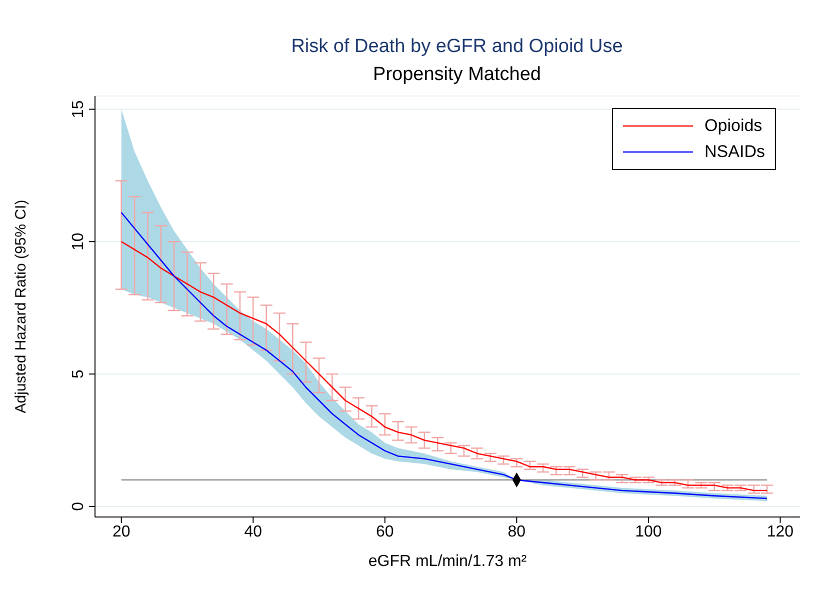  Describe the element at coordinates (253, 531) in the screenshot. I see `x-tick-label: 40` at that location.